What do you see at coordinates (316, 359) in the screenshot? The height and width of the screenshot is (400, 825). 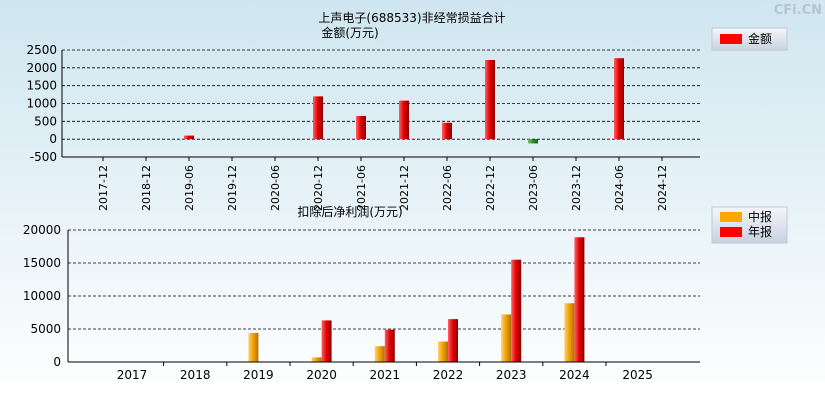 I see `bar-interim-2020` at bounding box center [316, 359].